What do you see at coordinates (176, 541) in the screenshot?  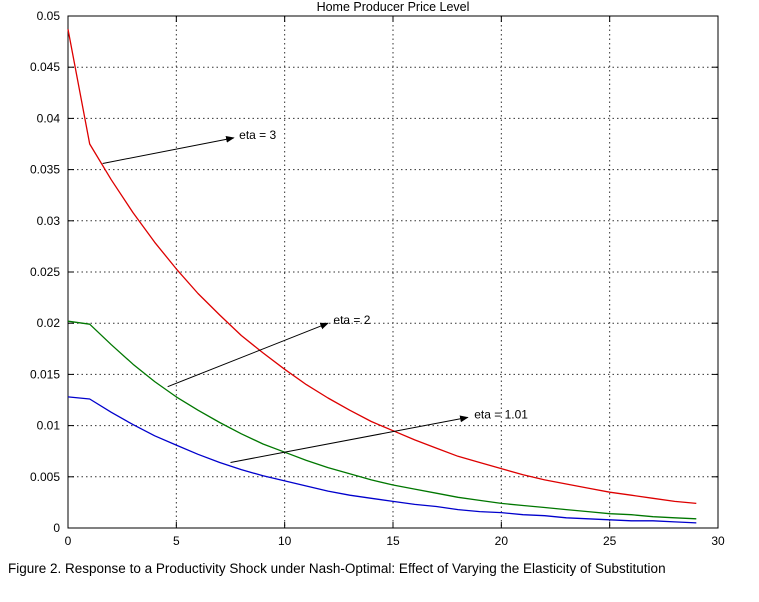 I see `svg-text: 5` at bounding box center [176, 541].